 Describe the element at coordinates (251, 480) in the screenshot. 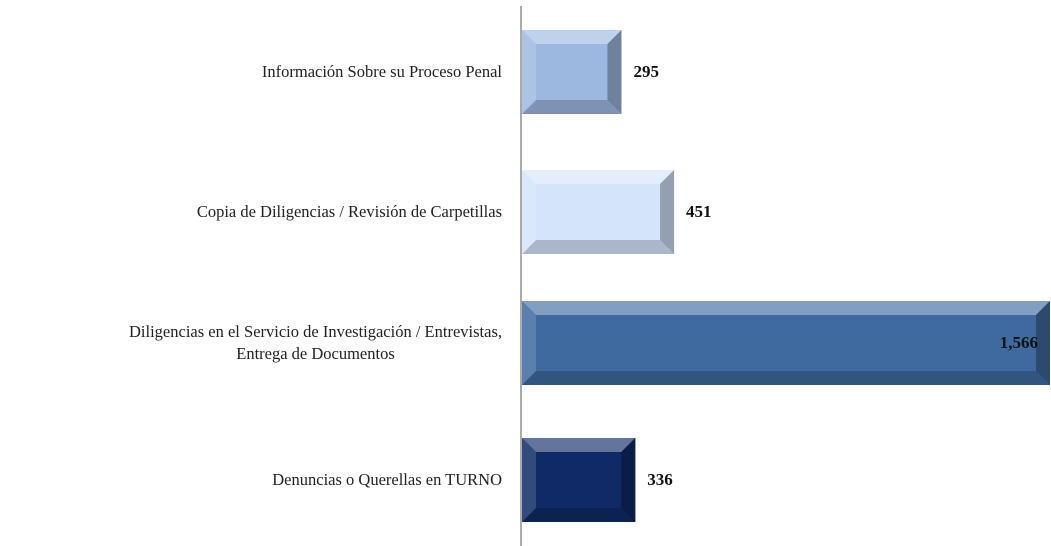

I see `category-label: Denuncias o Querellas en TURNO` at that location.